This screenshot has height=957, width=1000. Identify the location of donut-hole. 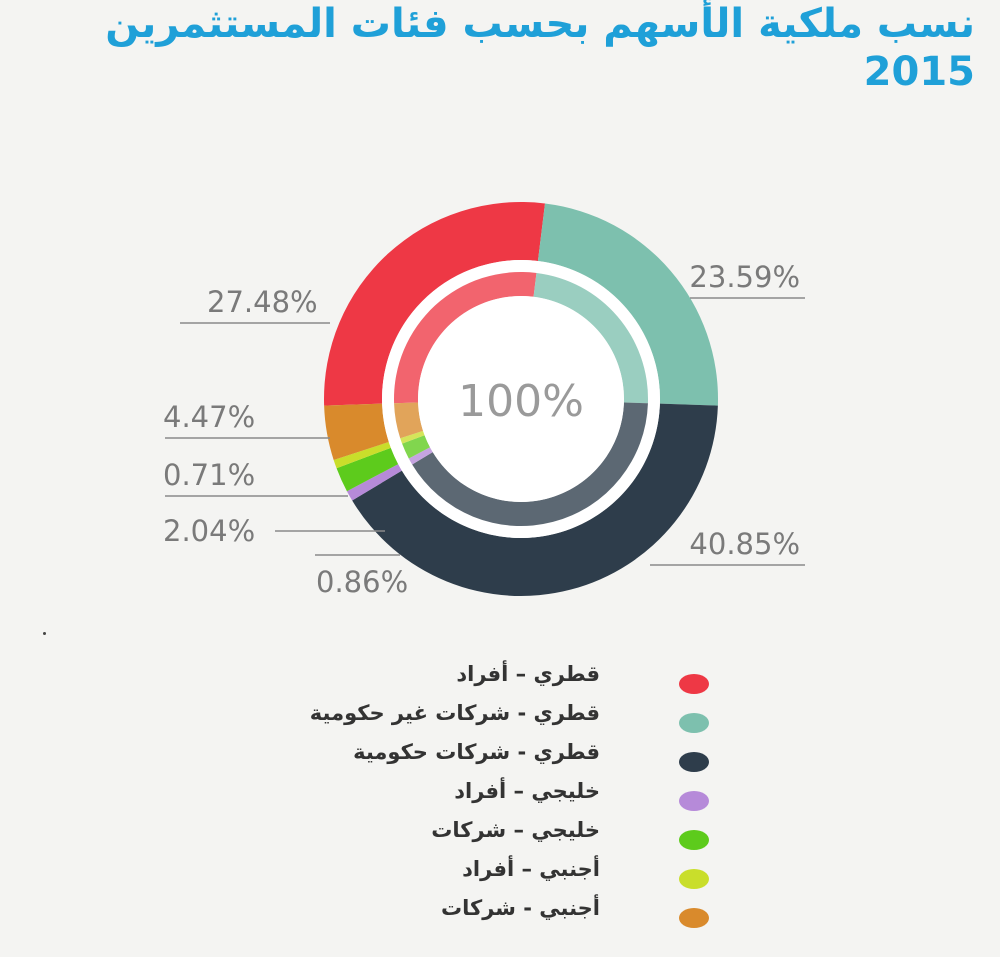
(521, 399).